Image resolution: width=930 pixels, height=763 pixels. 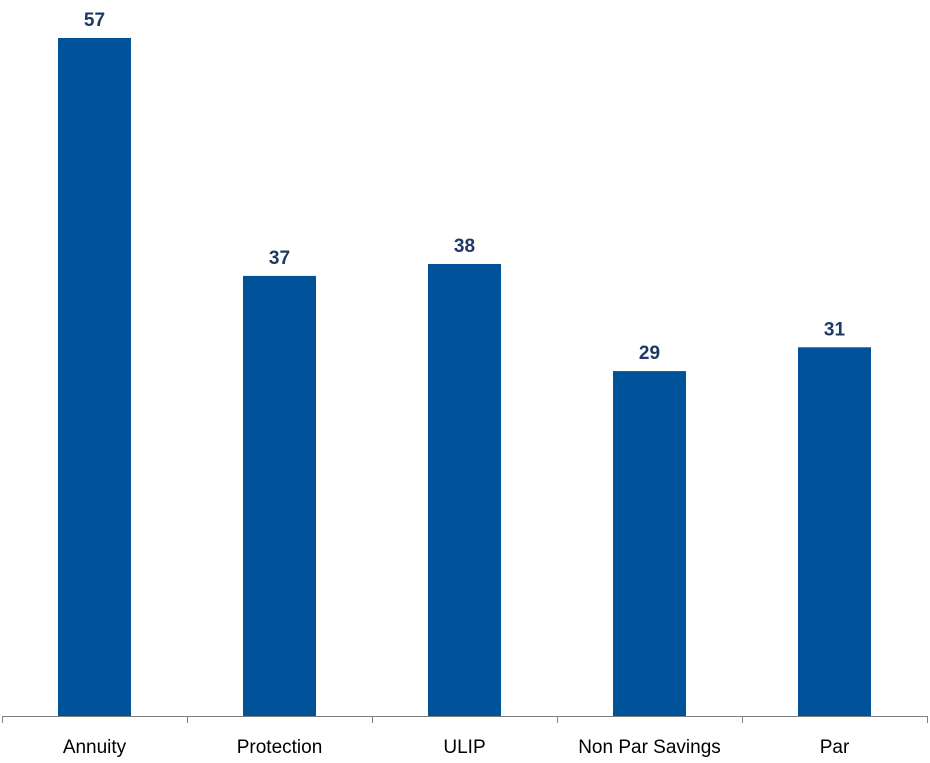 I want to click on data-label: 37, so click(x=279, y=258).